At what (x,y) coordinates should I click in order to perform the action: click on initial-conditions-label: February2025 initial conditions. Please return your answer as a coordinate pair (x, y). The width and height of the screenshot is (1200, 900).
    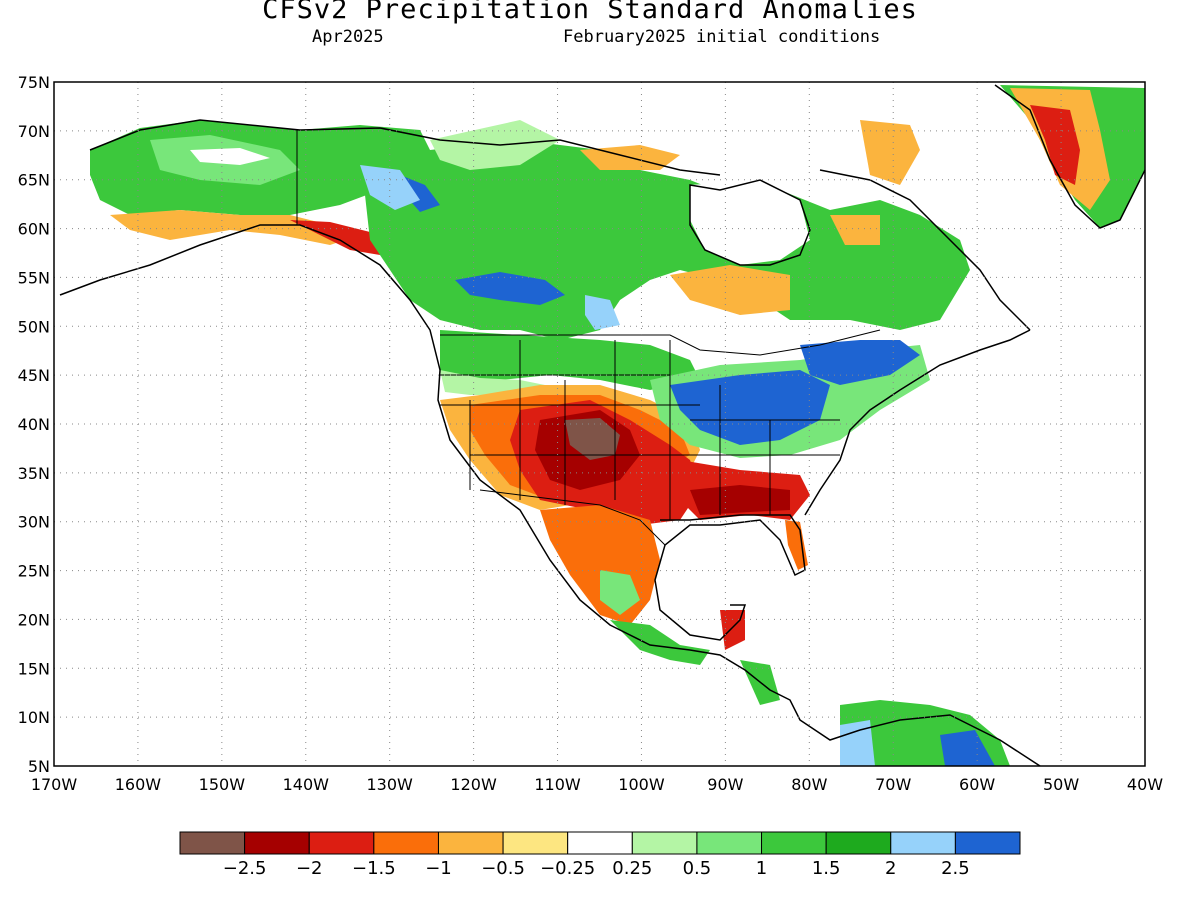
    Looking at the image, I should click on (722, 37).